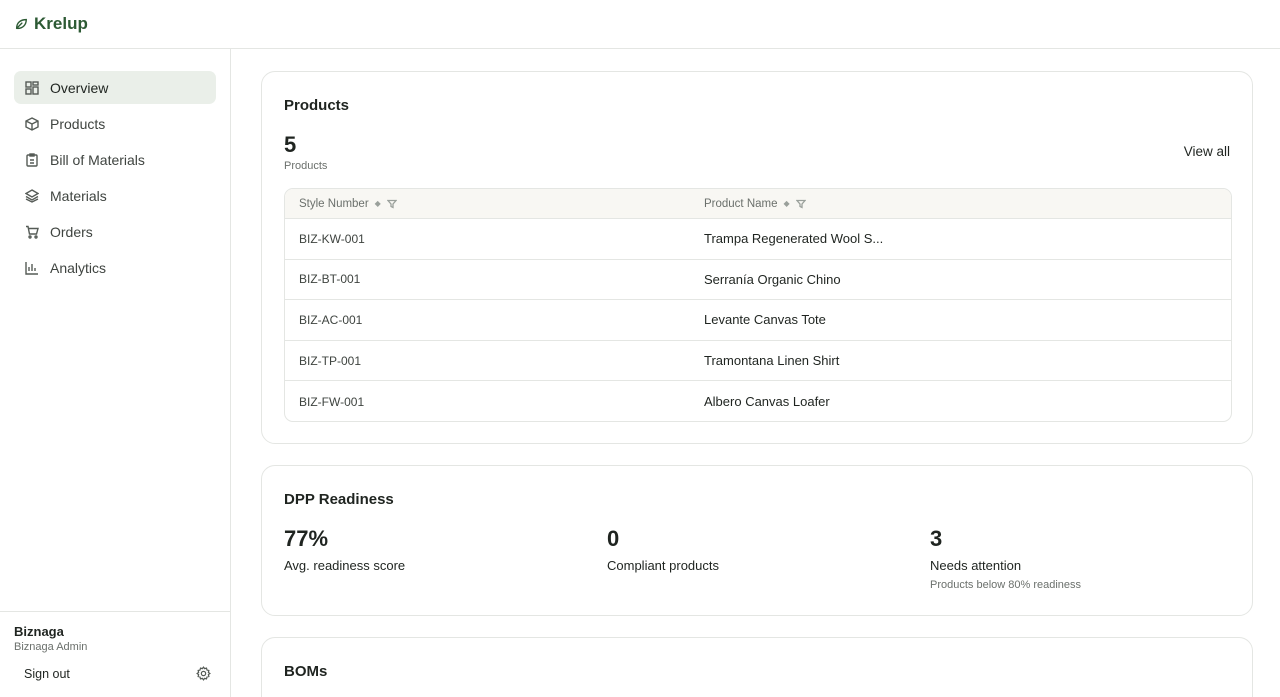 The image size is (1280, 697). Describe the element at coordinates (330, 279) in the screenshot. I see `style-number-cell: BIZ-BT-001` at that location.